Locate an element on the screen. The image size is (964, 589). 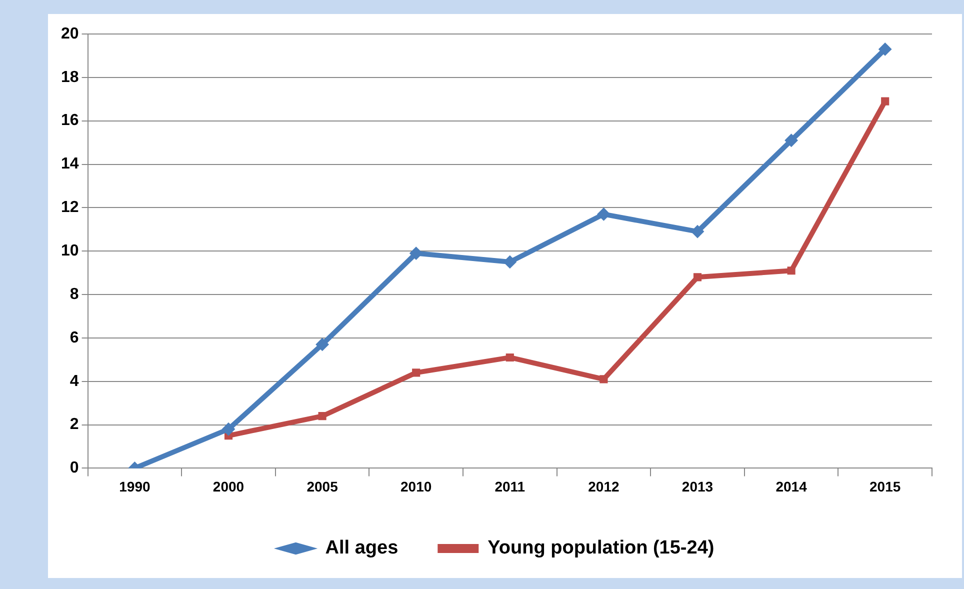
y-tick-label: 10 is located at coordinates (70, 251).